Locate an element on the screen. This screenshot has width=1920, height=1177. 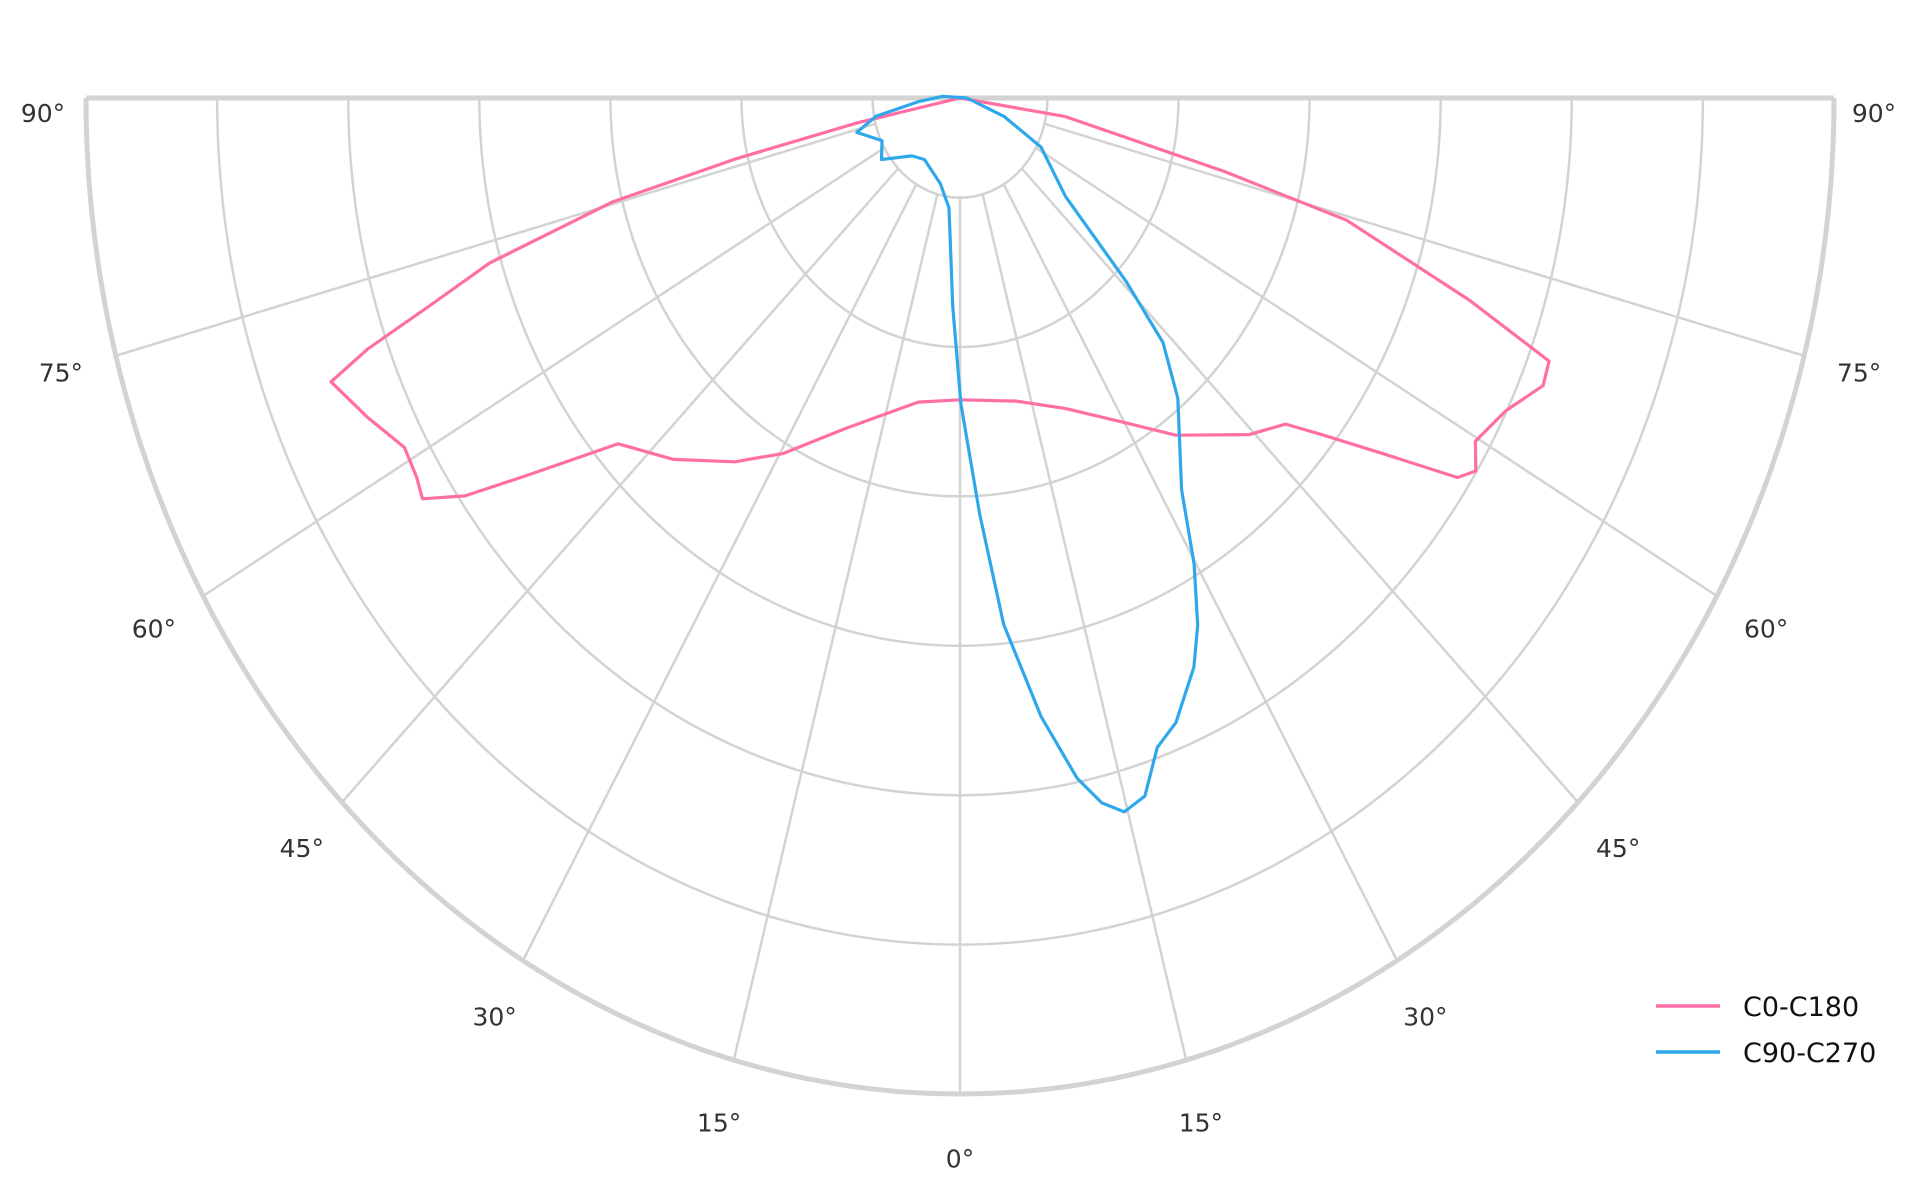
legend: C0-C180 C90-C270 is located at coordinates (1766, 1030).